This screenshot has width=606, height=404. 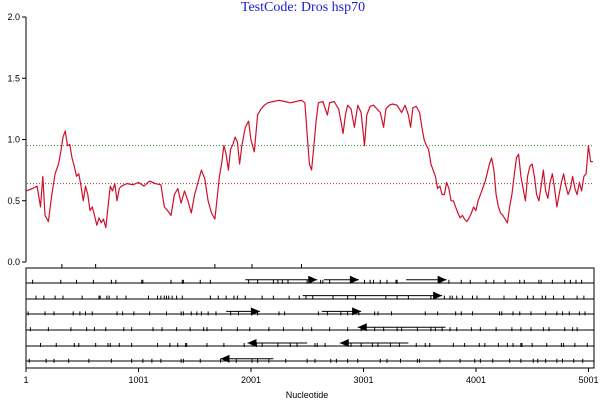 I want to click on y-axis: 0.0 0.5 1.0 1.5 2.0, so click(x=17, y=139).